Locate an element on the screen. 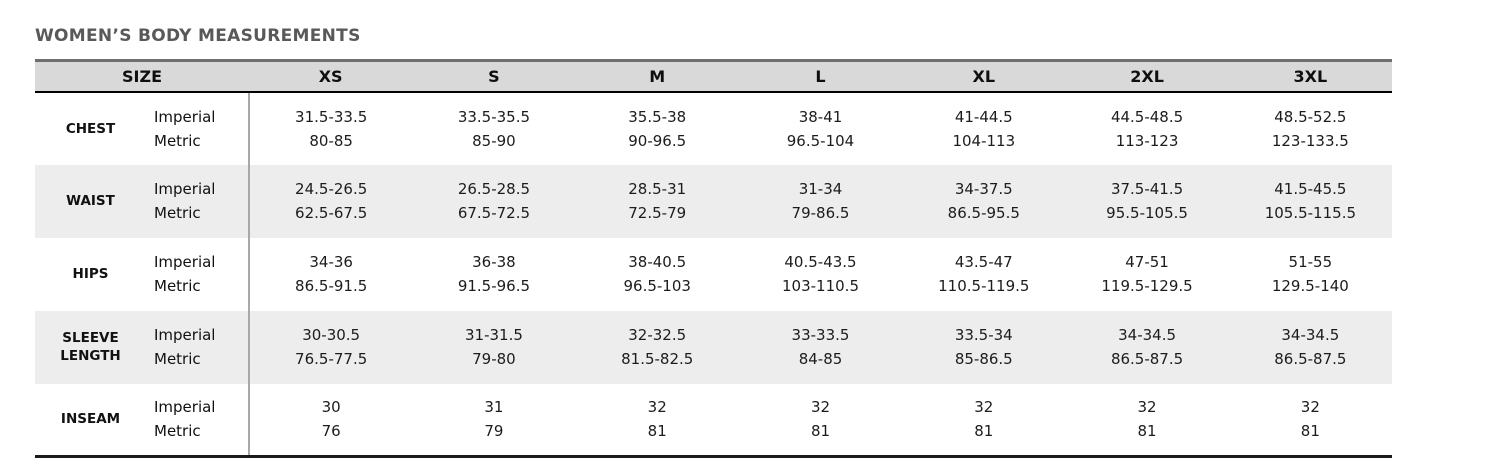 This screenshot has height=472, width=1489. metric-value: 96.5-104 is located at coordinates (820, 140).